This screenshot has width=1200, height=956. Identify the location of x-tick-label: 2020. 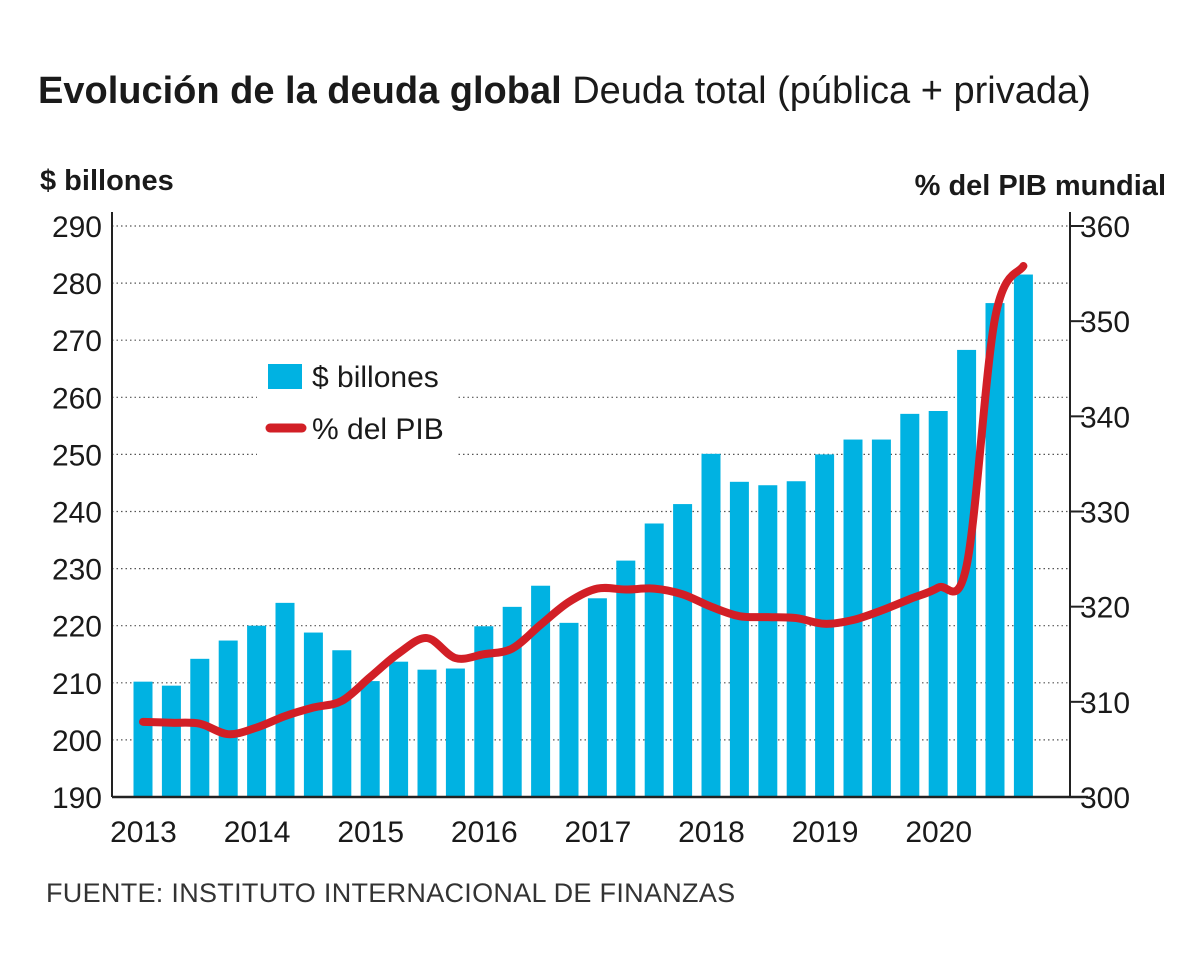
(938, 832).